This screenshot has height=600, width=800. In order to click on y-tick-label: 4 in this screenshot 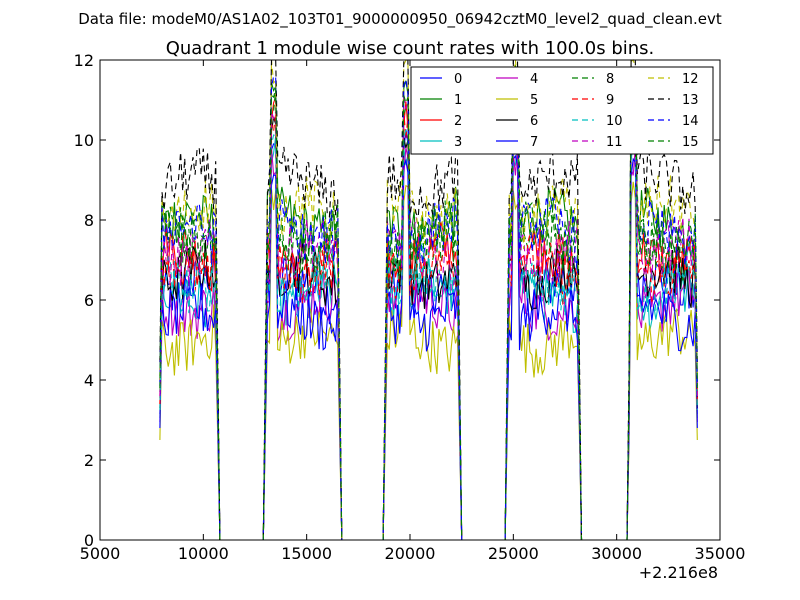, I will do `click(89, 380)`.